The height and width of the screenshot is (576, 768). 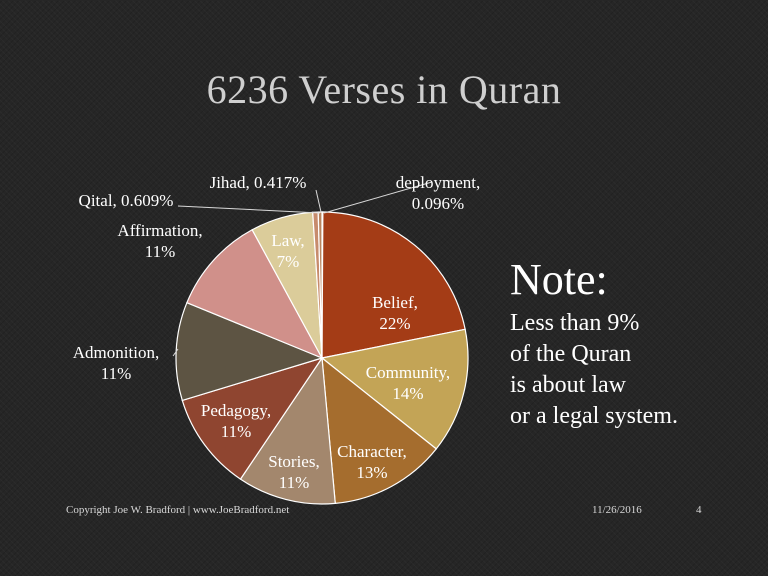 I want to click on pie-label-belief: Belief, 22%, so click(x=395, y=313).